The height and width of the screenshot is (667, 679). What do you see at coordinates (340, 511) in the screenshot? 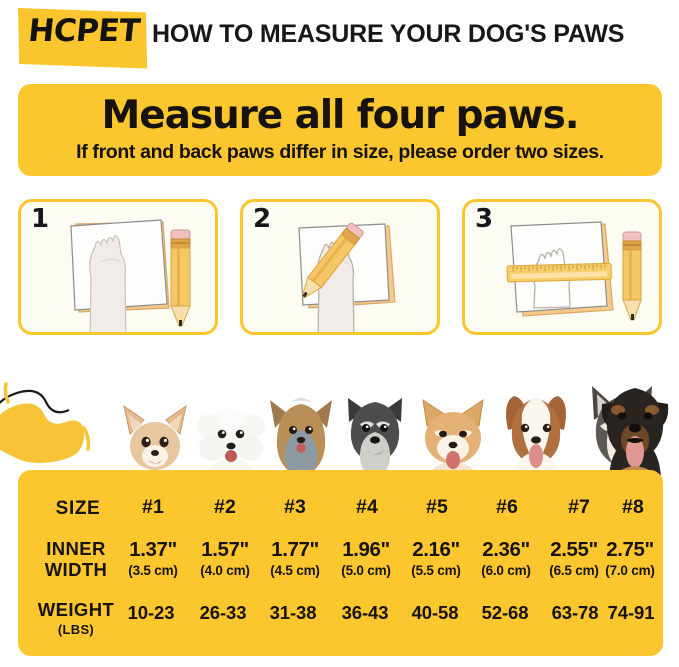
I see `table-row-size: SIZE #1 #2 #3 #4 #5 #6 #7 #8` at bounding box center [340, 511].